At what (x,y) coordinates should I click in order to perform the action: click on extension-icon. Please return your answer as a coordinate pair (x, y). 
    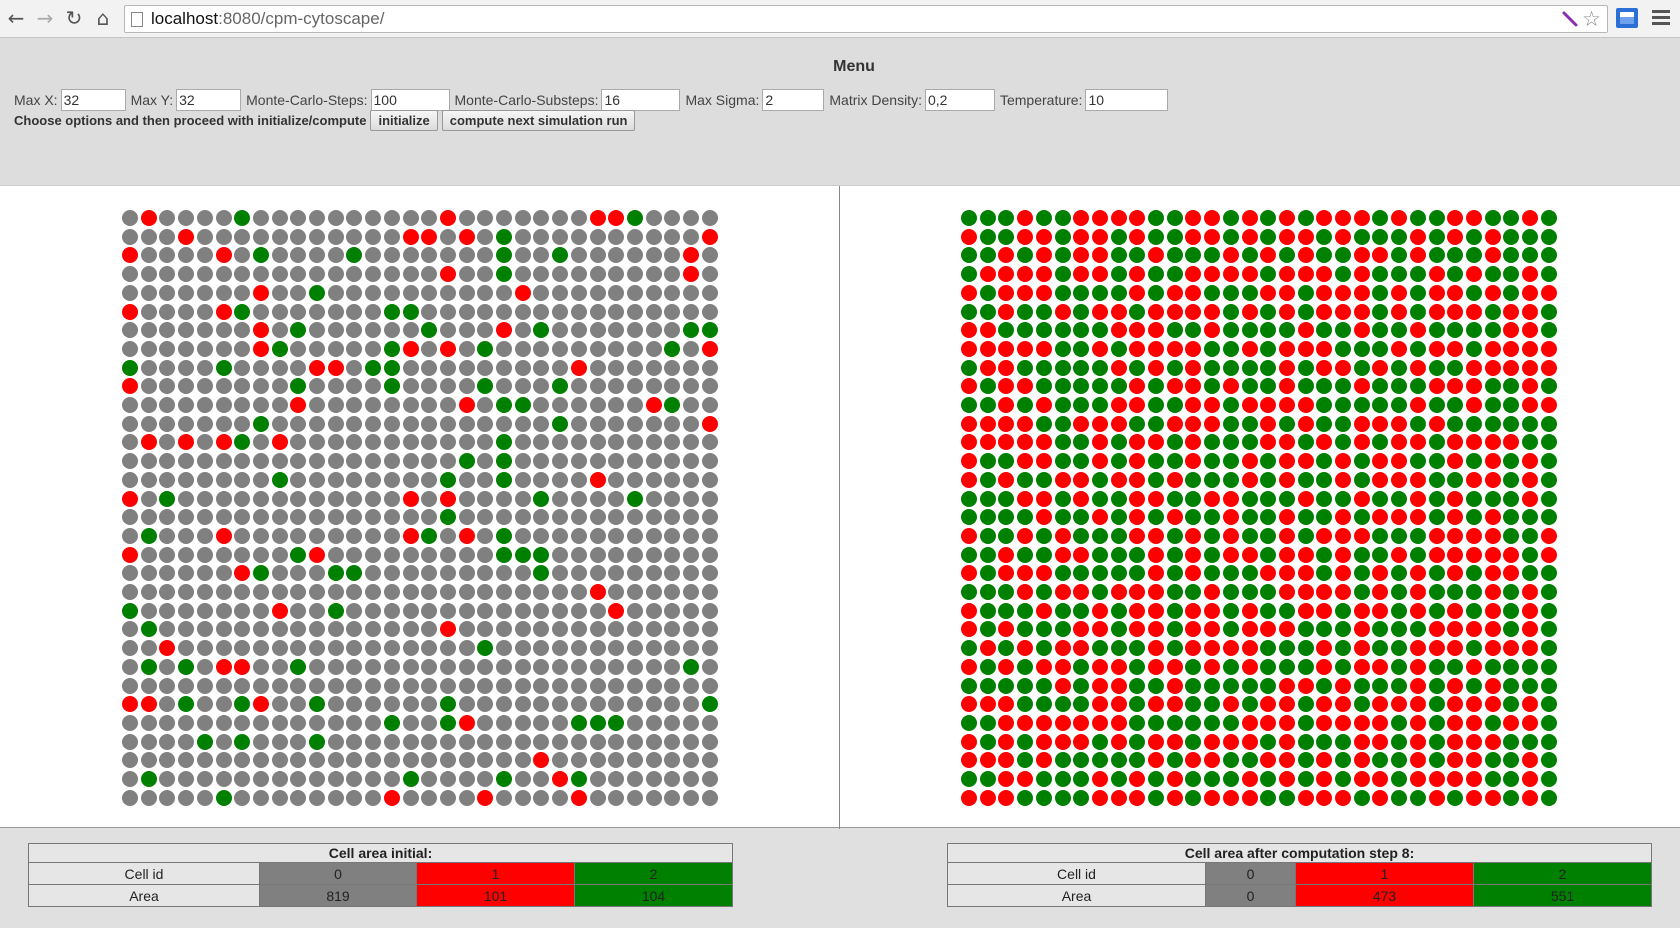
    Looking at the image, I should click on (1627, 18).